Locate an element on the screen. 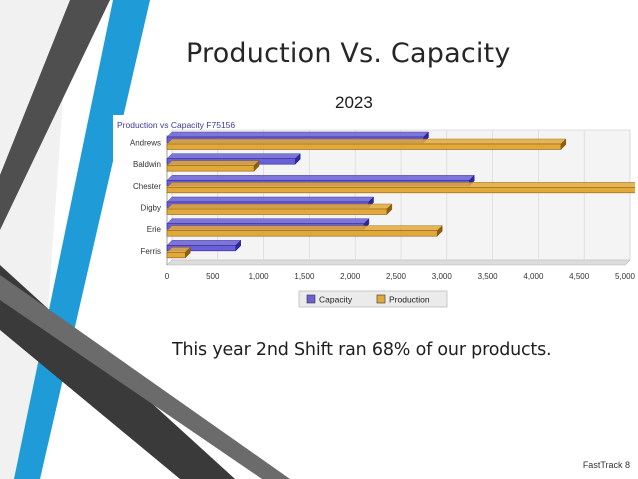 Image resolution: width=638 pixels, height=479 pixels. x-tick-label: 1,000 is located at coordinates (259, 276).